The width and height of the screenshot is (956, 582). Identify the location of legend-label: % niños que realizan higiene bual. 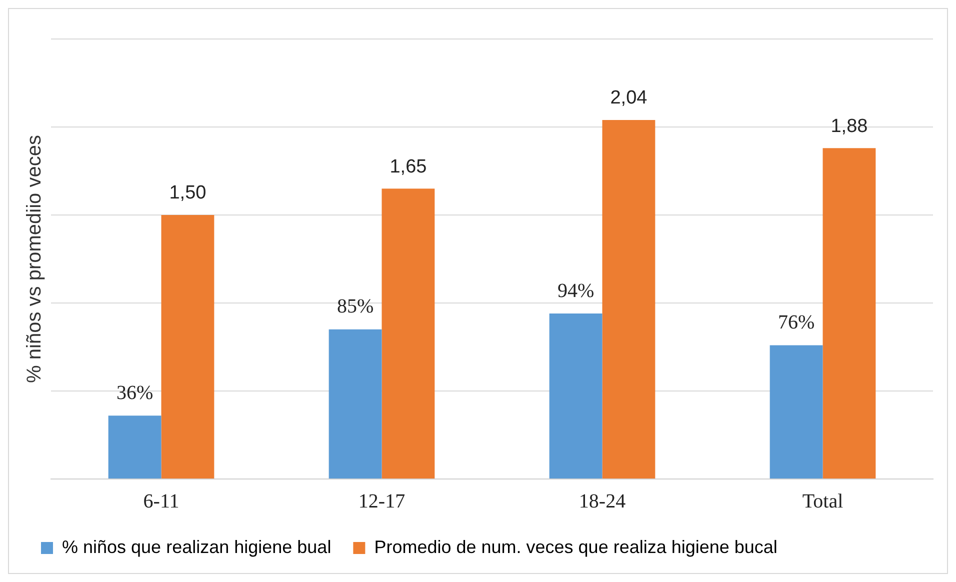
(197, 546).